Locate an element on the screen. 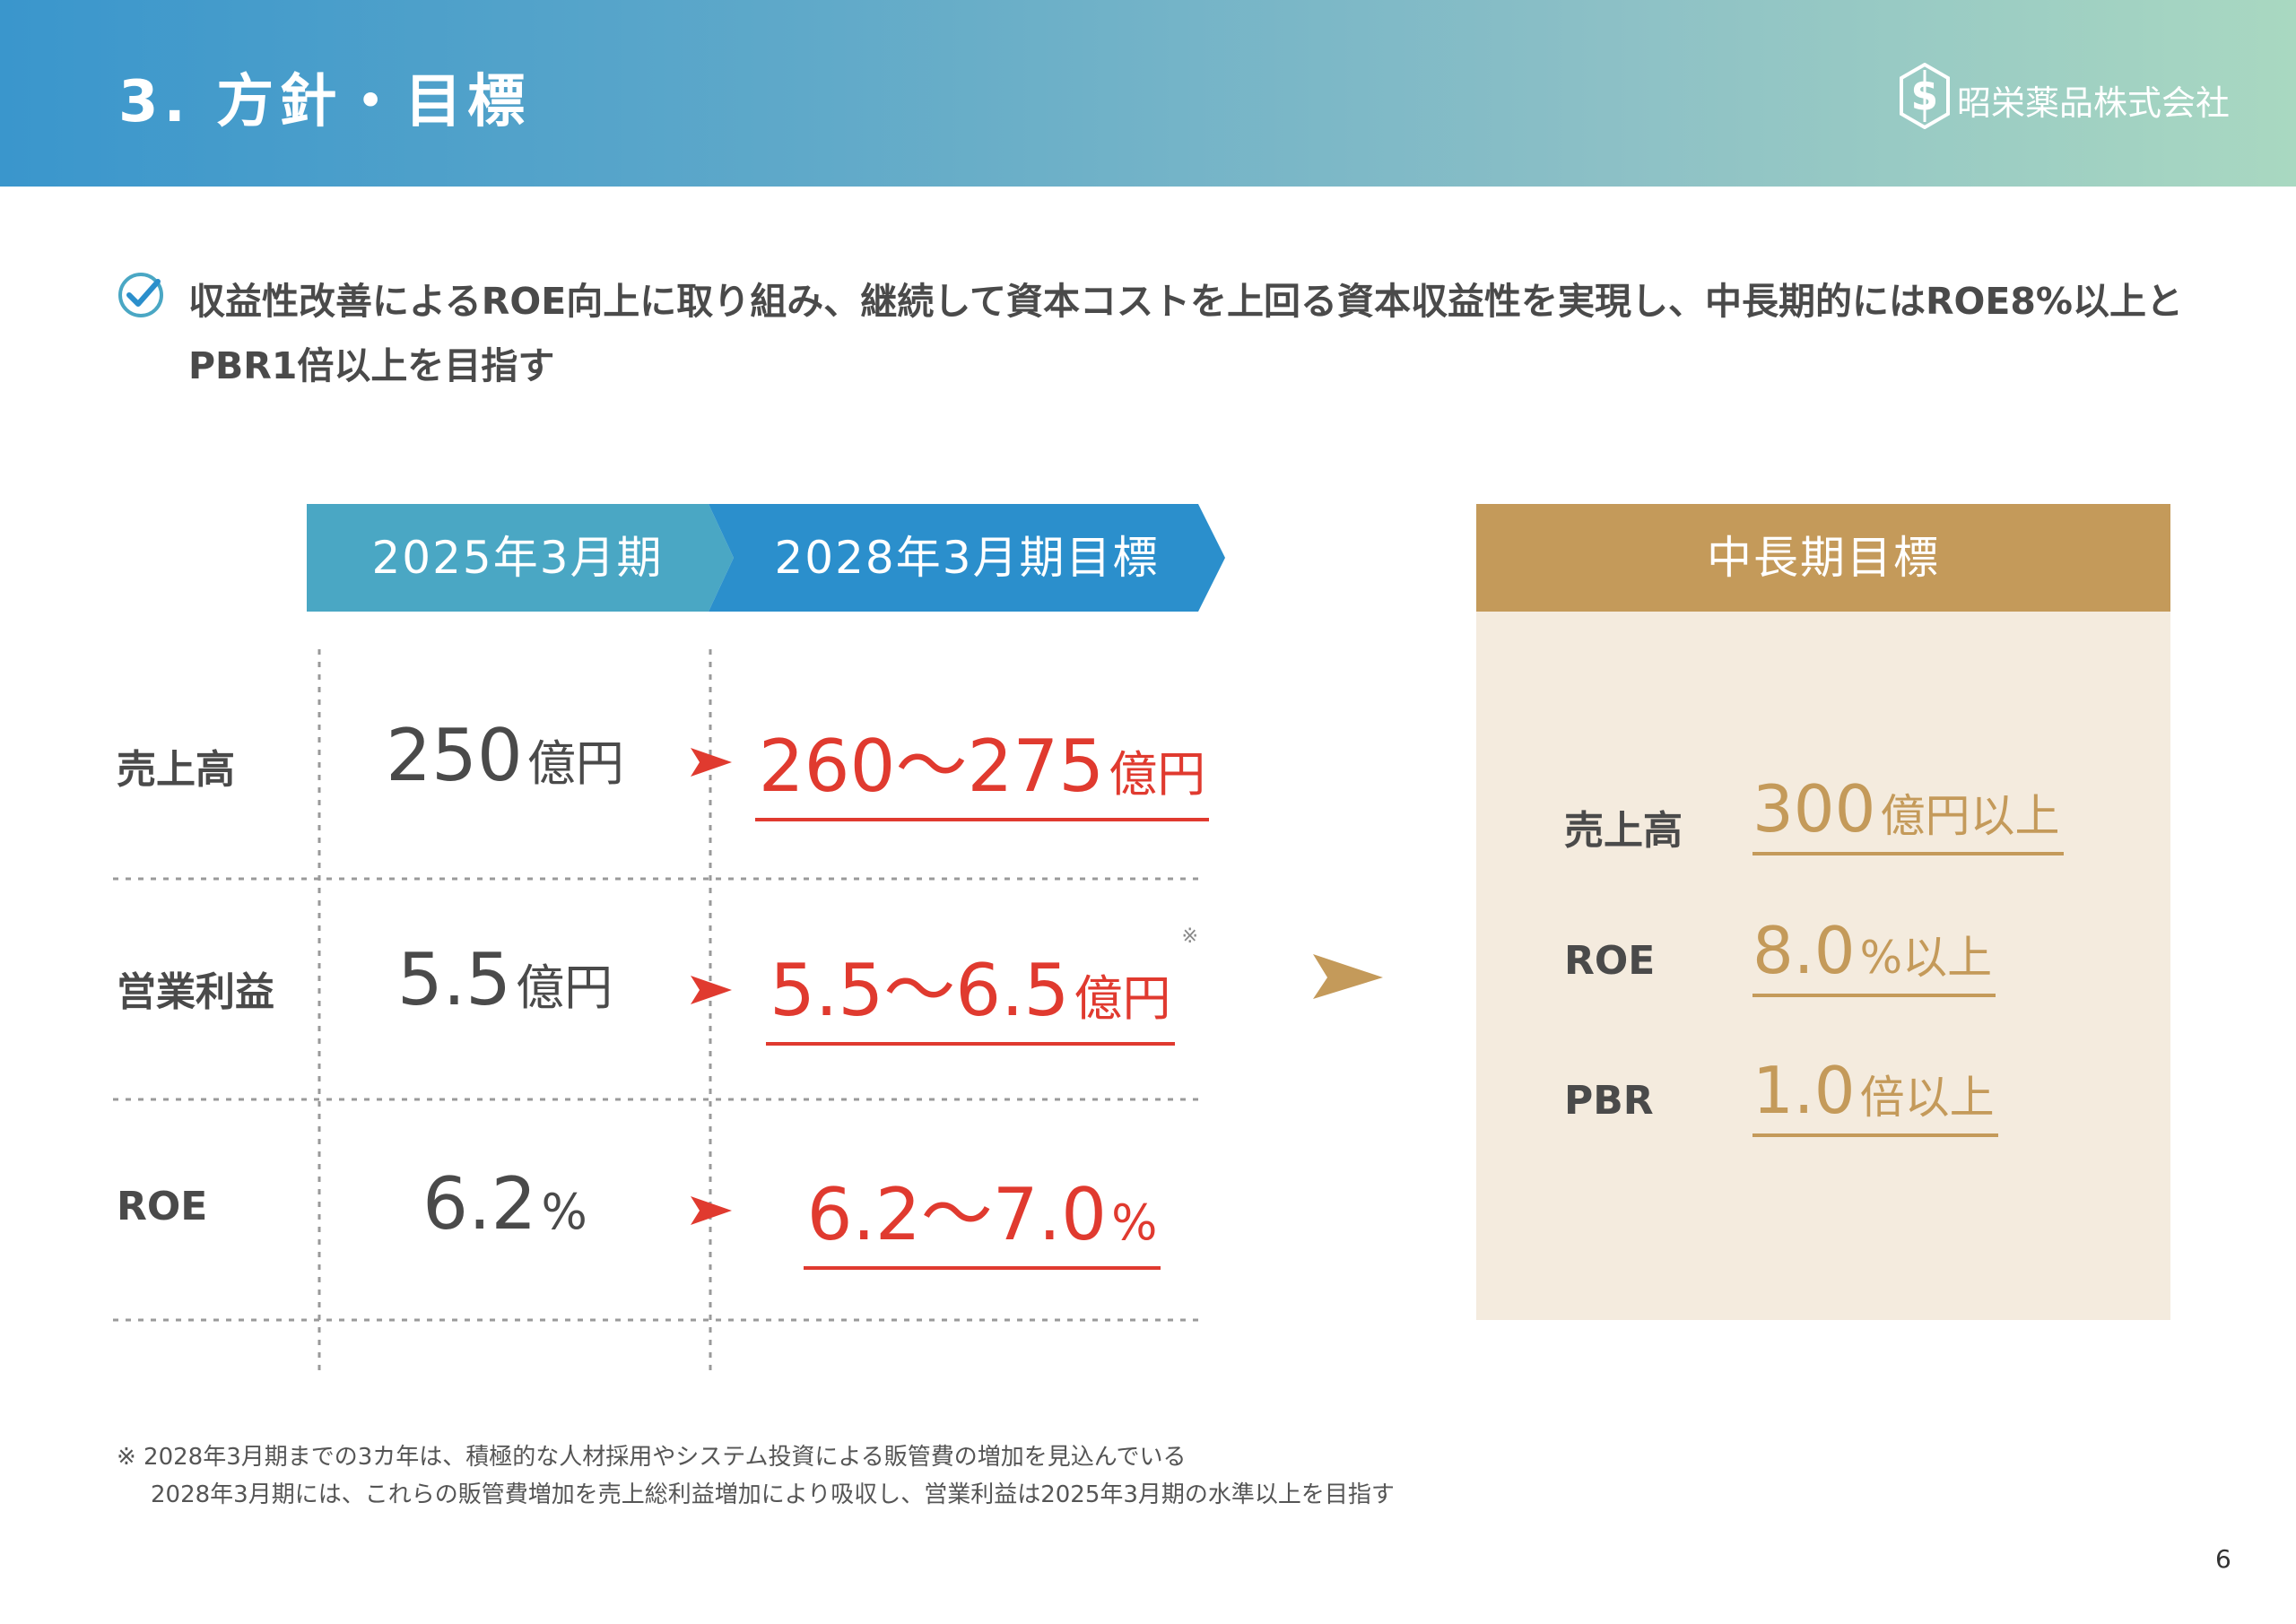  footnote-mark: ※ is located at coordinates (1189, 936).